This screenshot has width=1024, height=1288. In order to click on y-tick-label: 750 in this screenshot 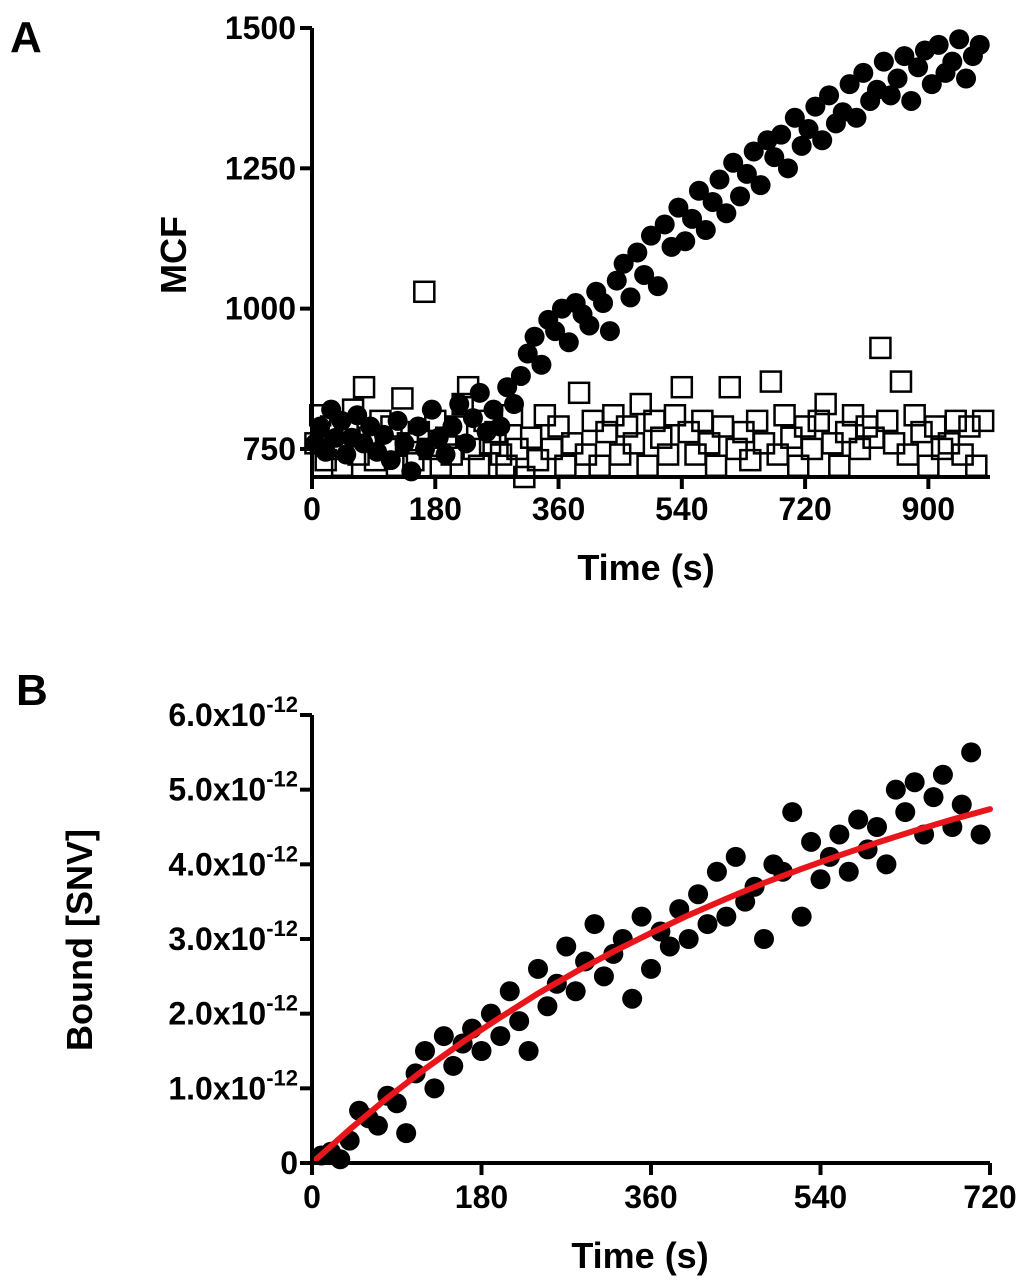, I will do `click(269, 449)`.